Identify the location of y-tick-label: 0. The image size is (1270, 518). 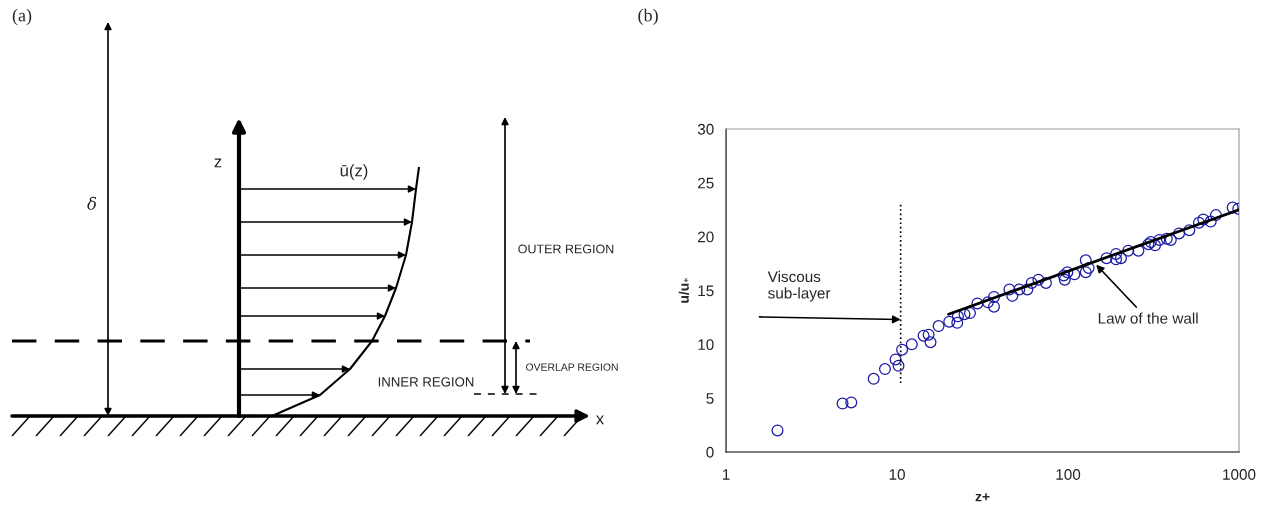
(710, 452).